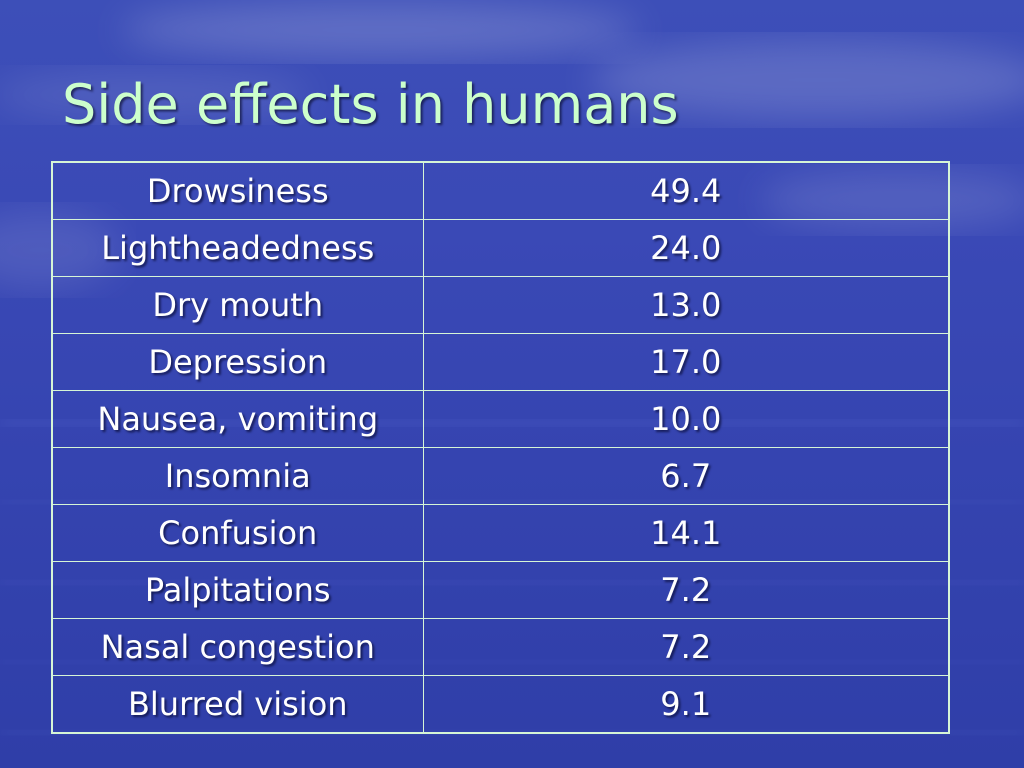  I want to click on side-effect-label: Nasal congestion, so click(237, 647).